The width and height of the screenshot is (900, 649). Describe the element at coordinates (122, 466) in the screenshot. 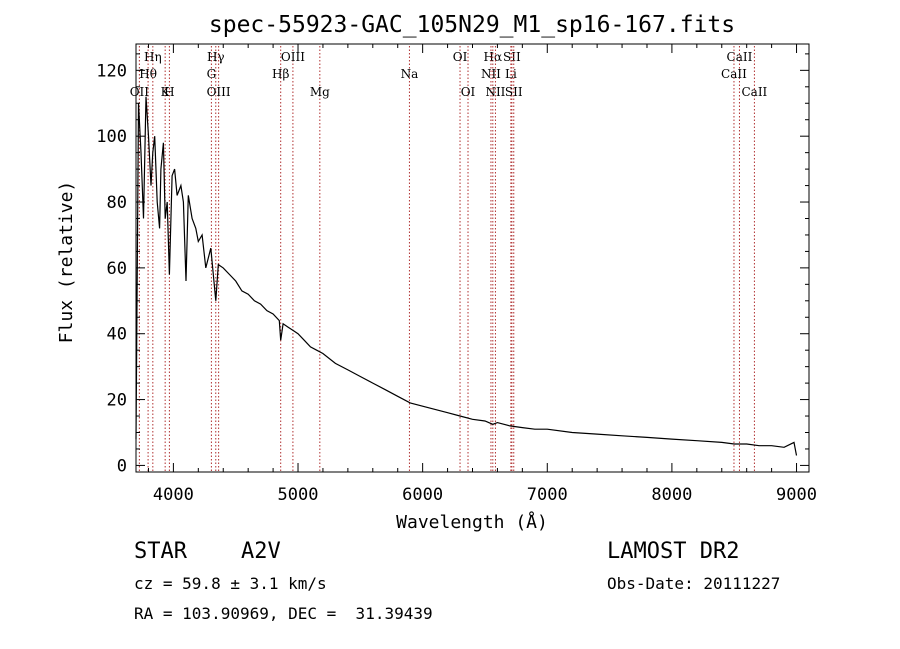

I see `y-tick-label: 0` at that location.